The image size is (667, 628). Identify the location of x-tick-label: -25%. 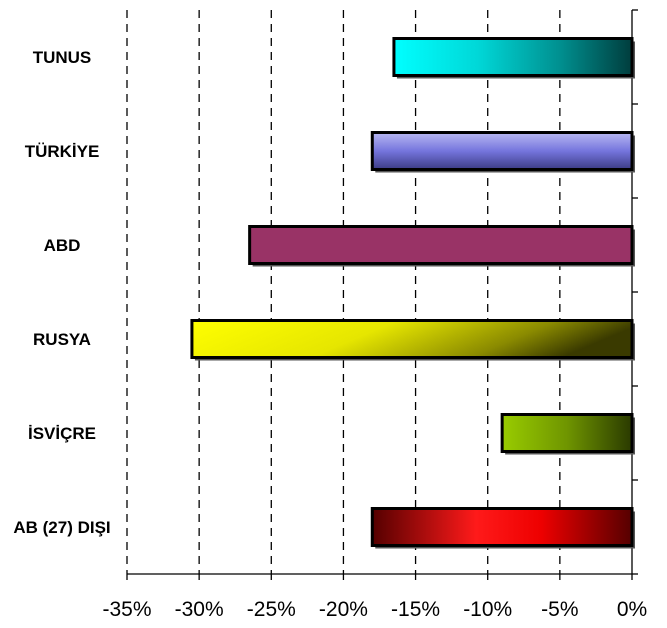
(271, 609).